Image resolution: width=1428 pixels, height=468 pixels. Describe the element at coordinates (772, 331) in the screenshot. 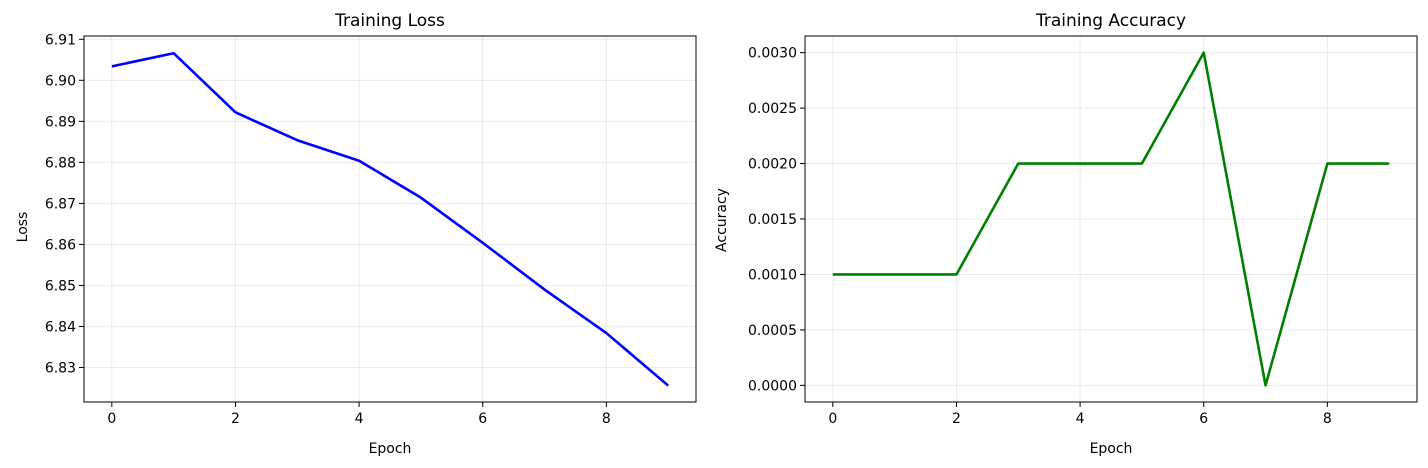

I see `y-tick-label: 0.0005` at that location.